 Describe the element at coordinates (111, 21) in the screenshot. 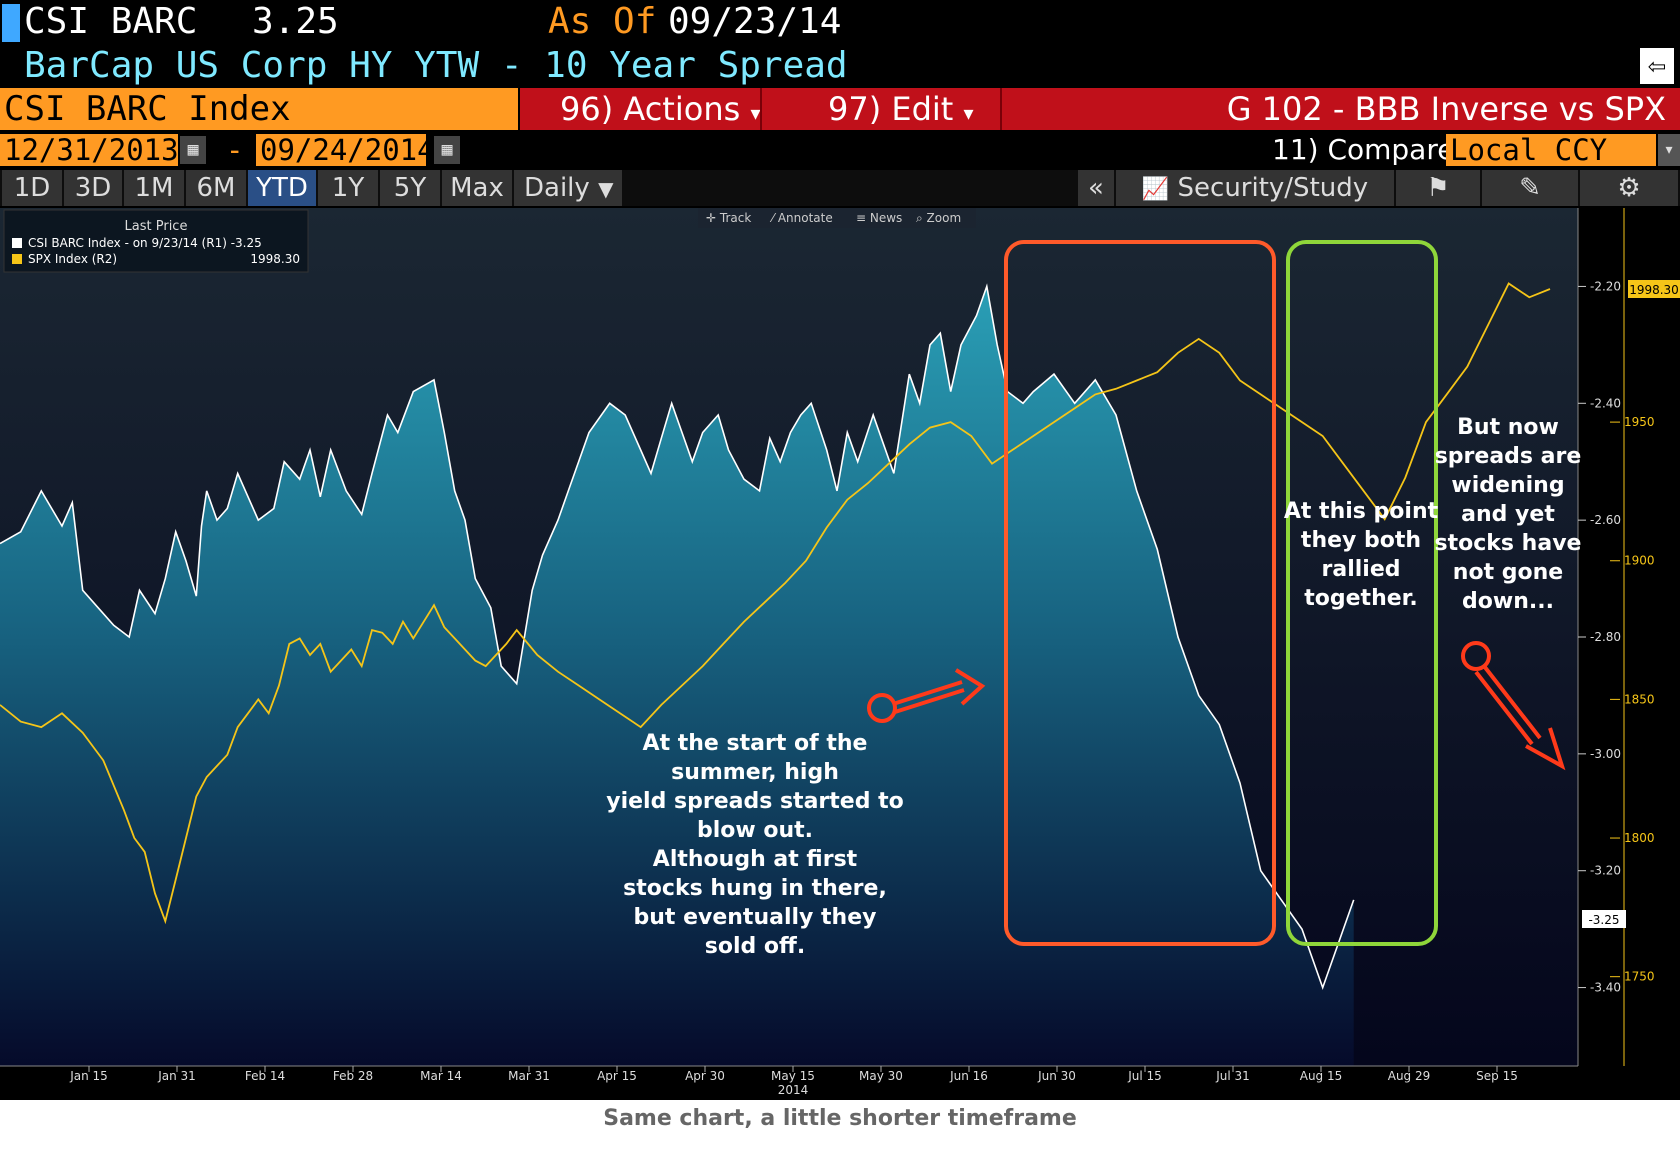

I see `ticker: CSI BARC` at that location.